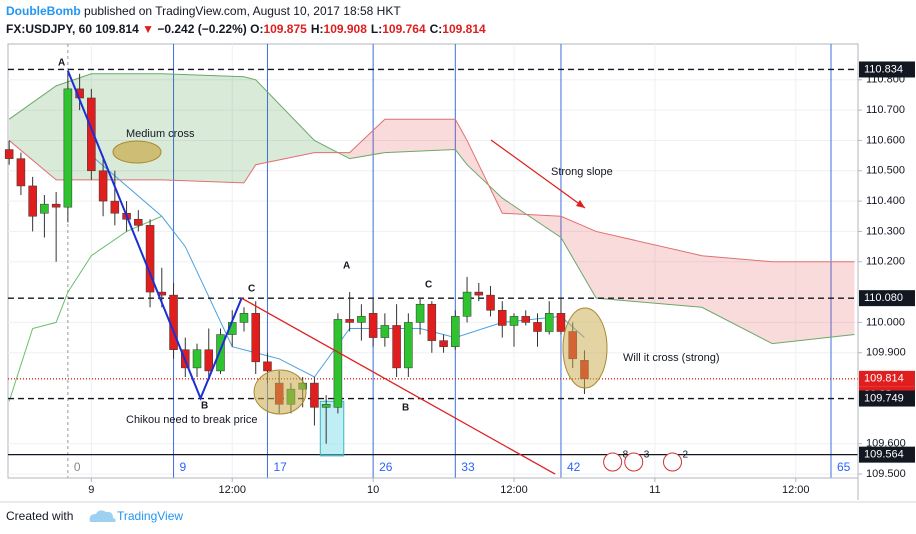 The height and width of the screenshot is (534, 916). I want to click on ohlc-key: C:, so click(436, 29).